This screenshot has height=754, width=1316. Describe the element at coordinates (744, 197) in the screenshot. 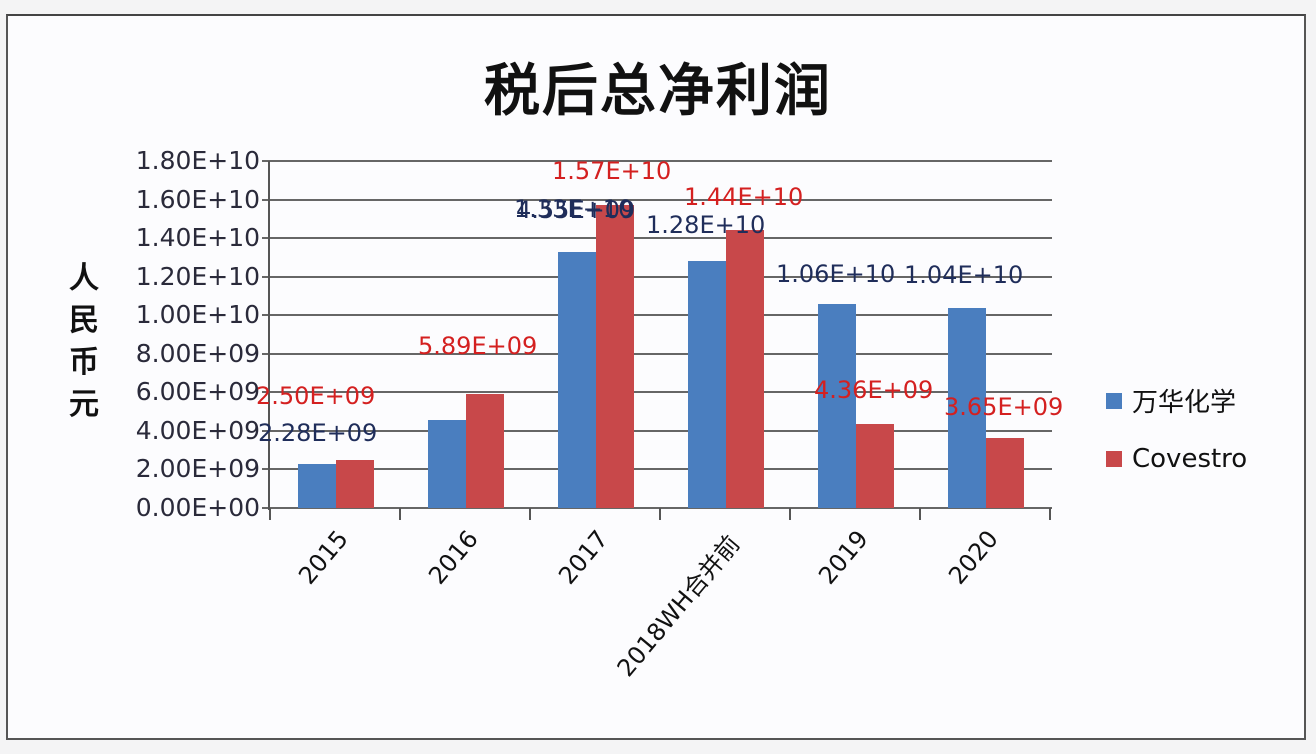

I see `data-label: 1.44E+10` at that location.